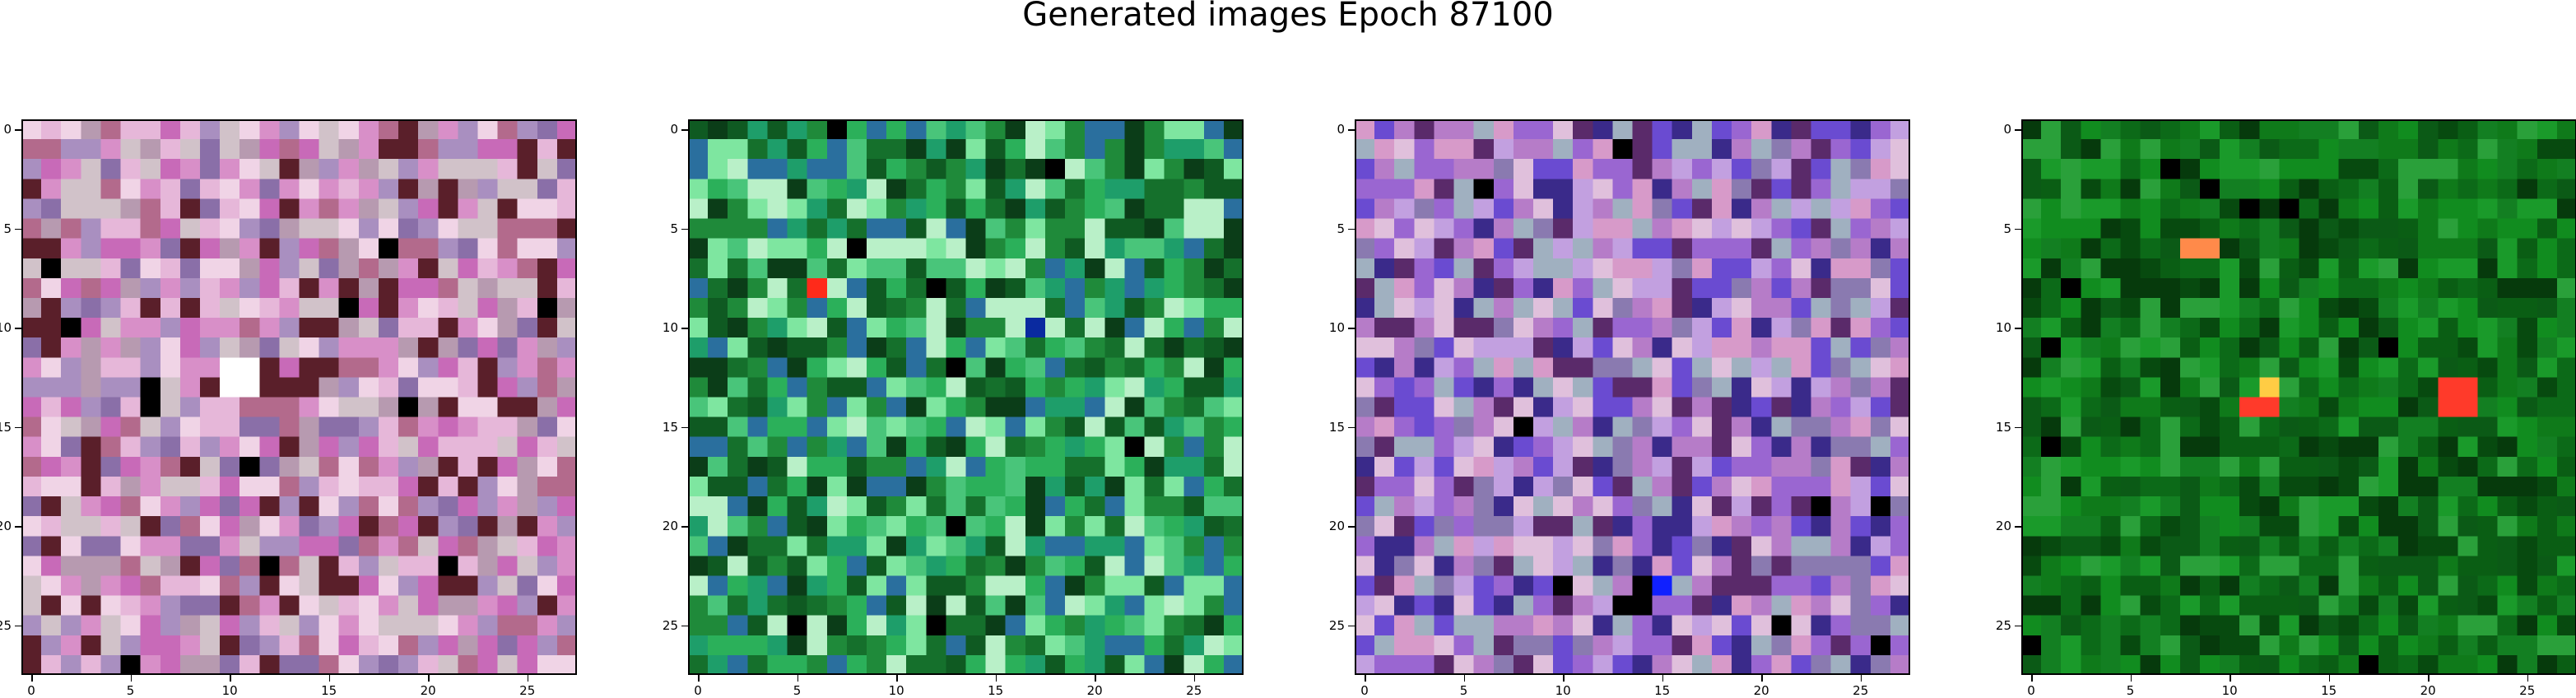 The image size is (2576, 698). Describe the element at coordinates (1288, 17) in the screenshot. I see `figure-title: Generated images Epoch 87100` at that location.